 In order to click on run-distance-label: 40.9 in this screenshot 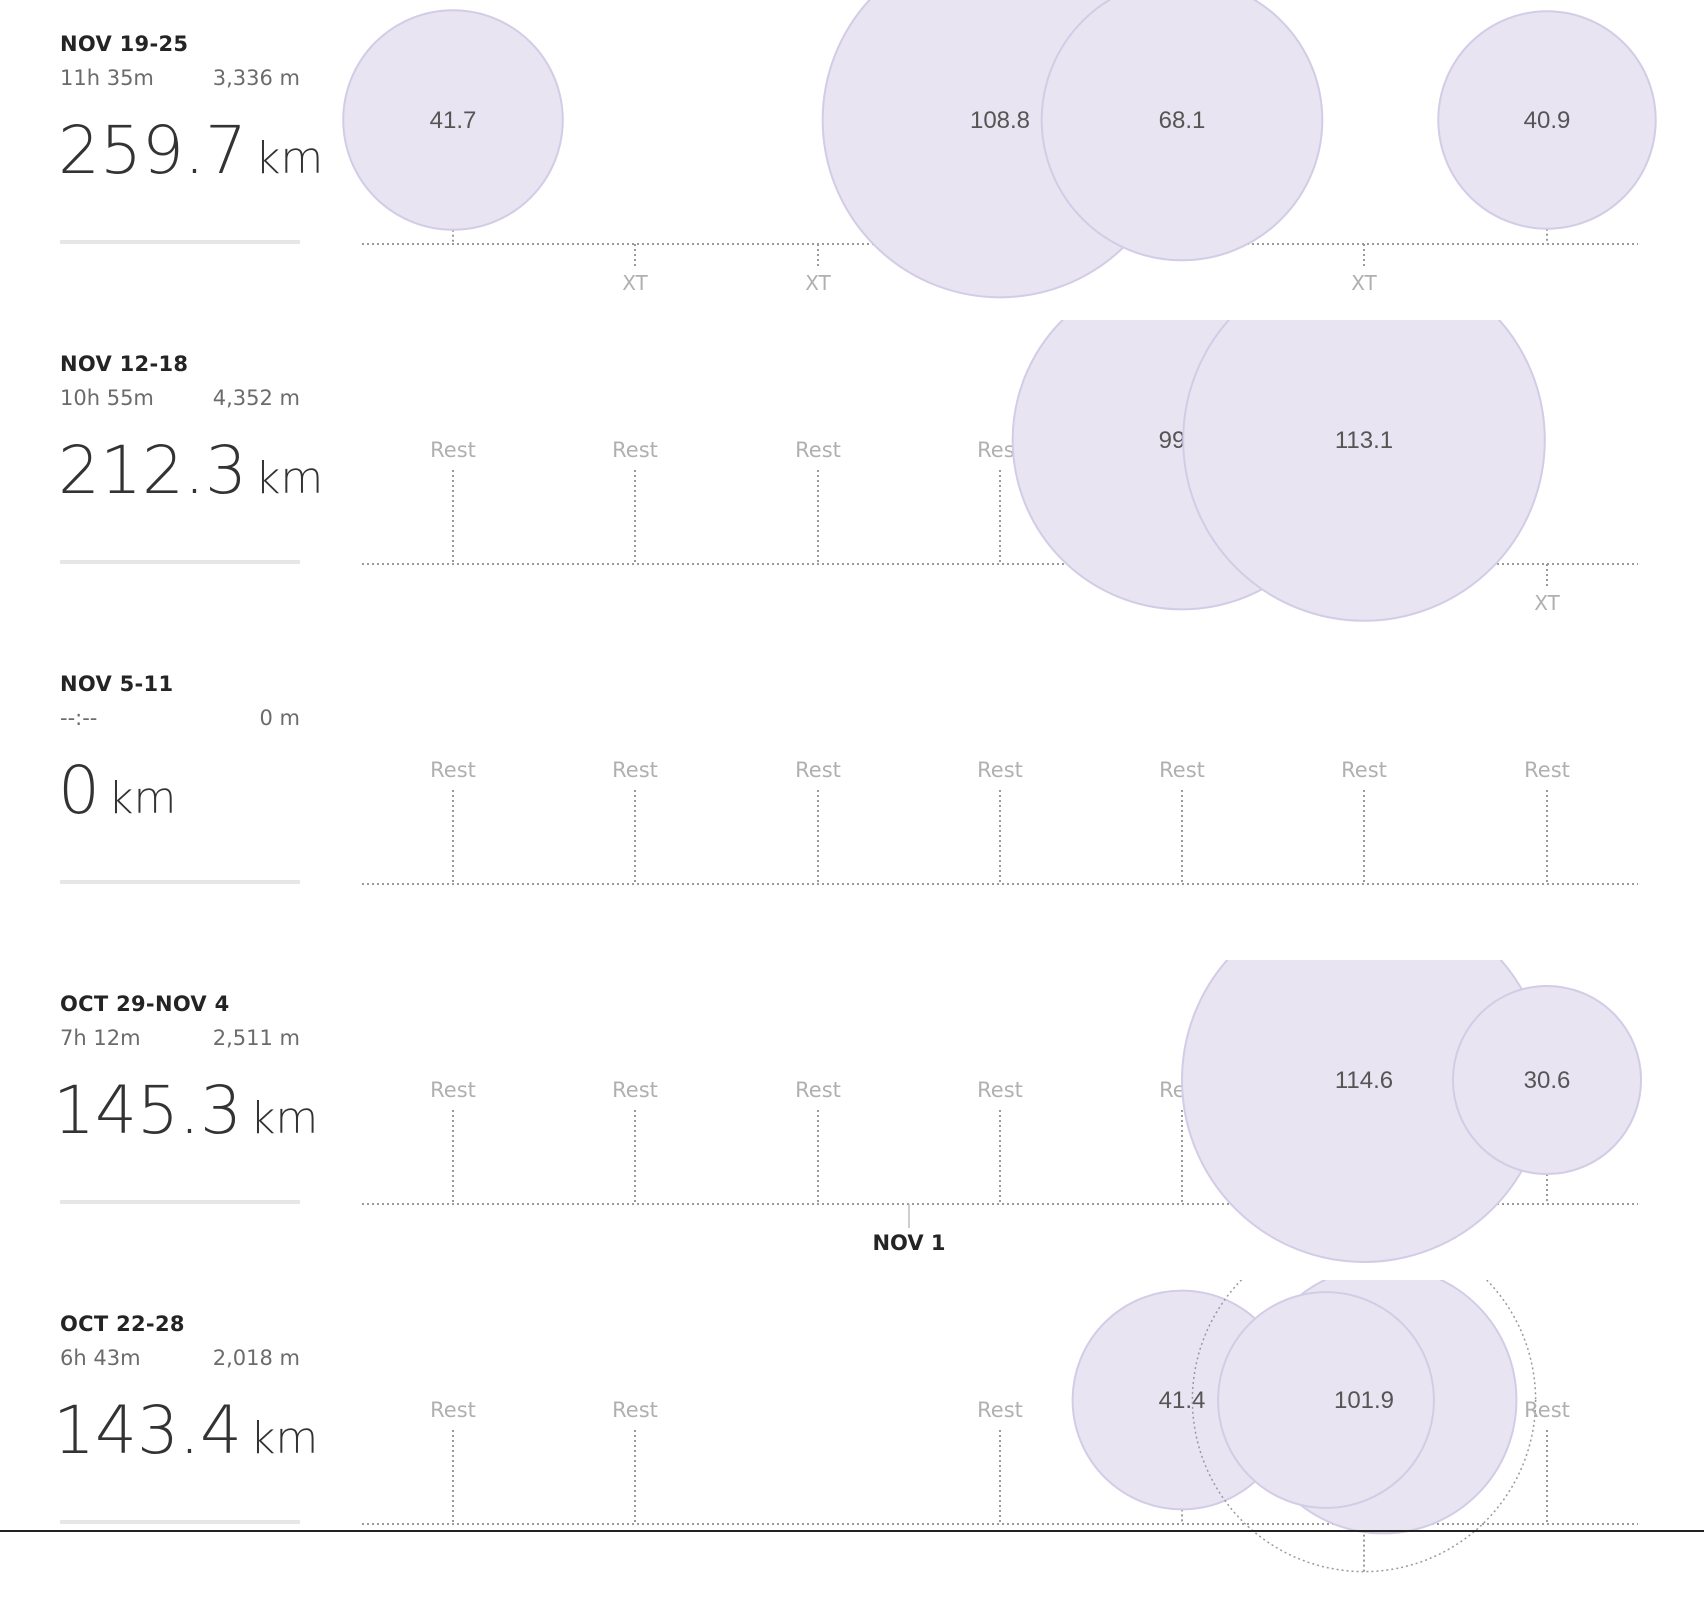, I will do `click(1547, 120)`.